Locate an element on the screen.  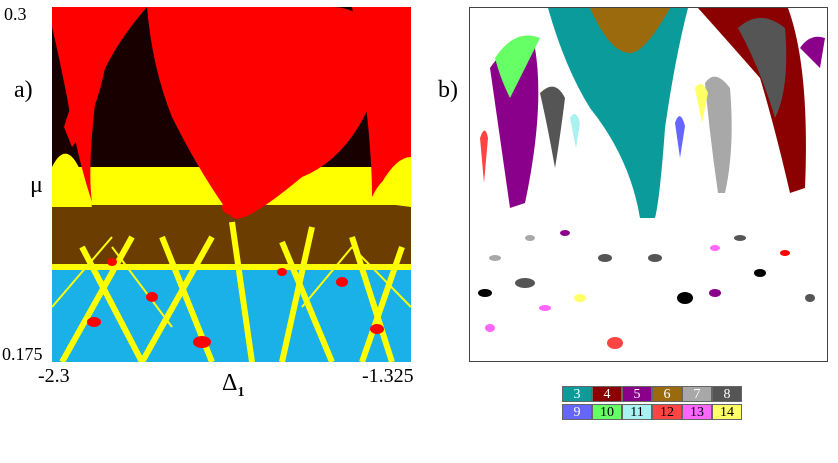
legend-row: 9 10 11 12 13 14 is located at coordinates (652, 413).